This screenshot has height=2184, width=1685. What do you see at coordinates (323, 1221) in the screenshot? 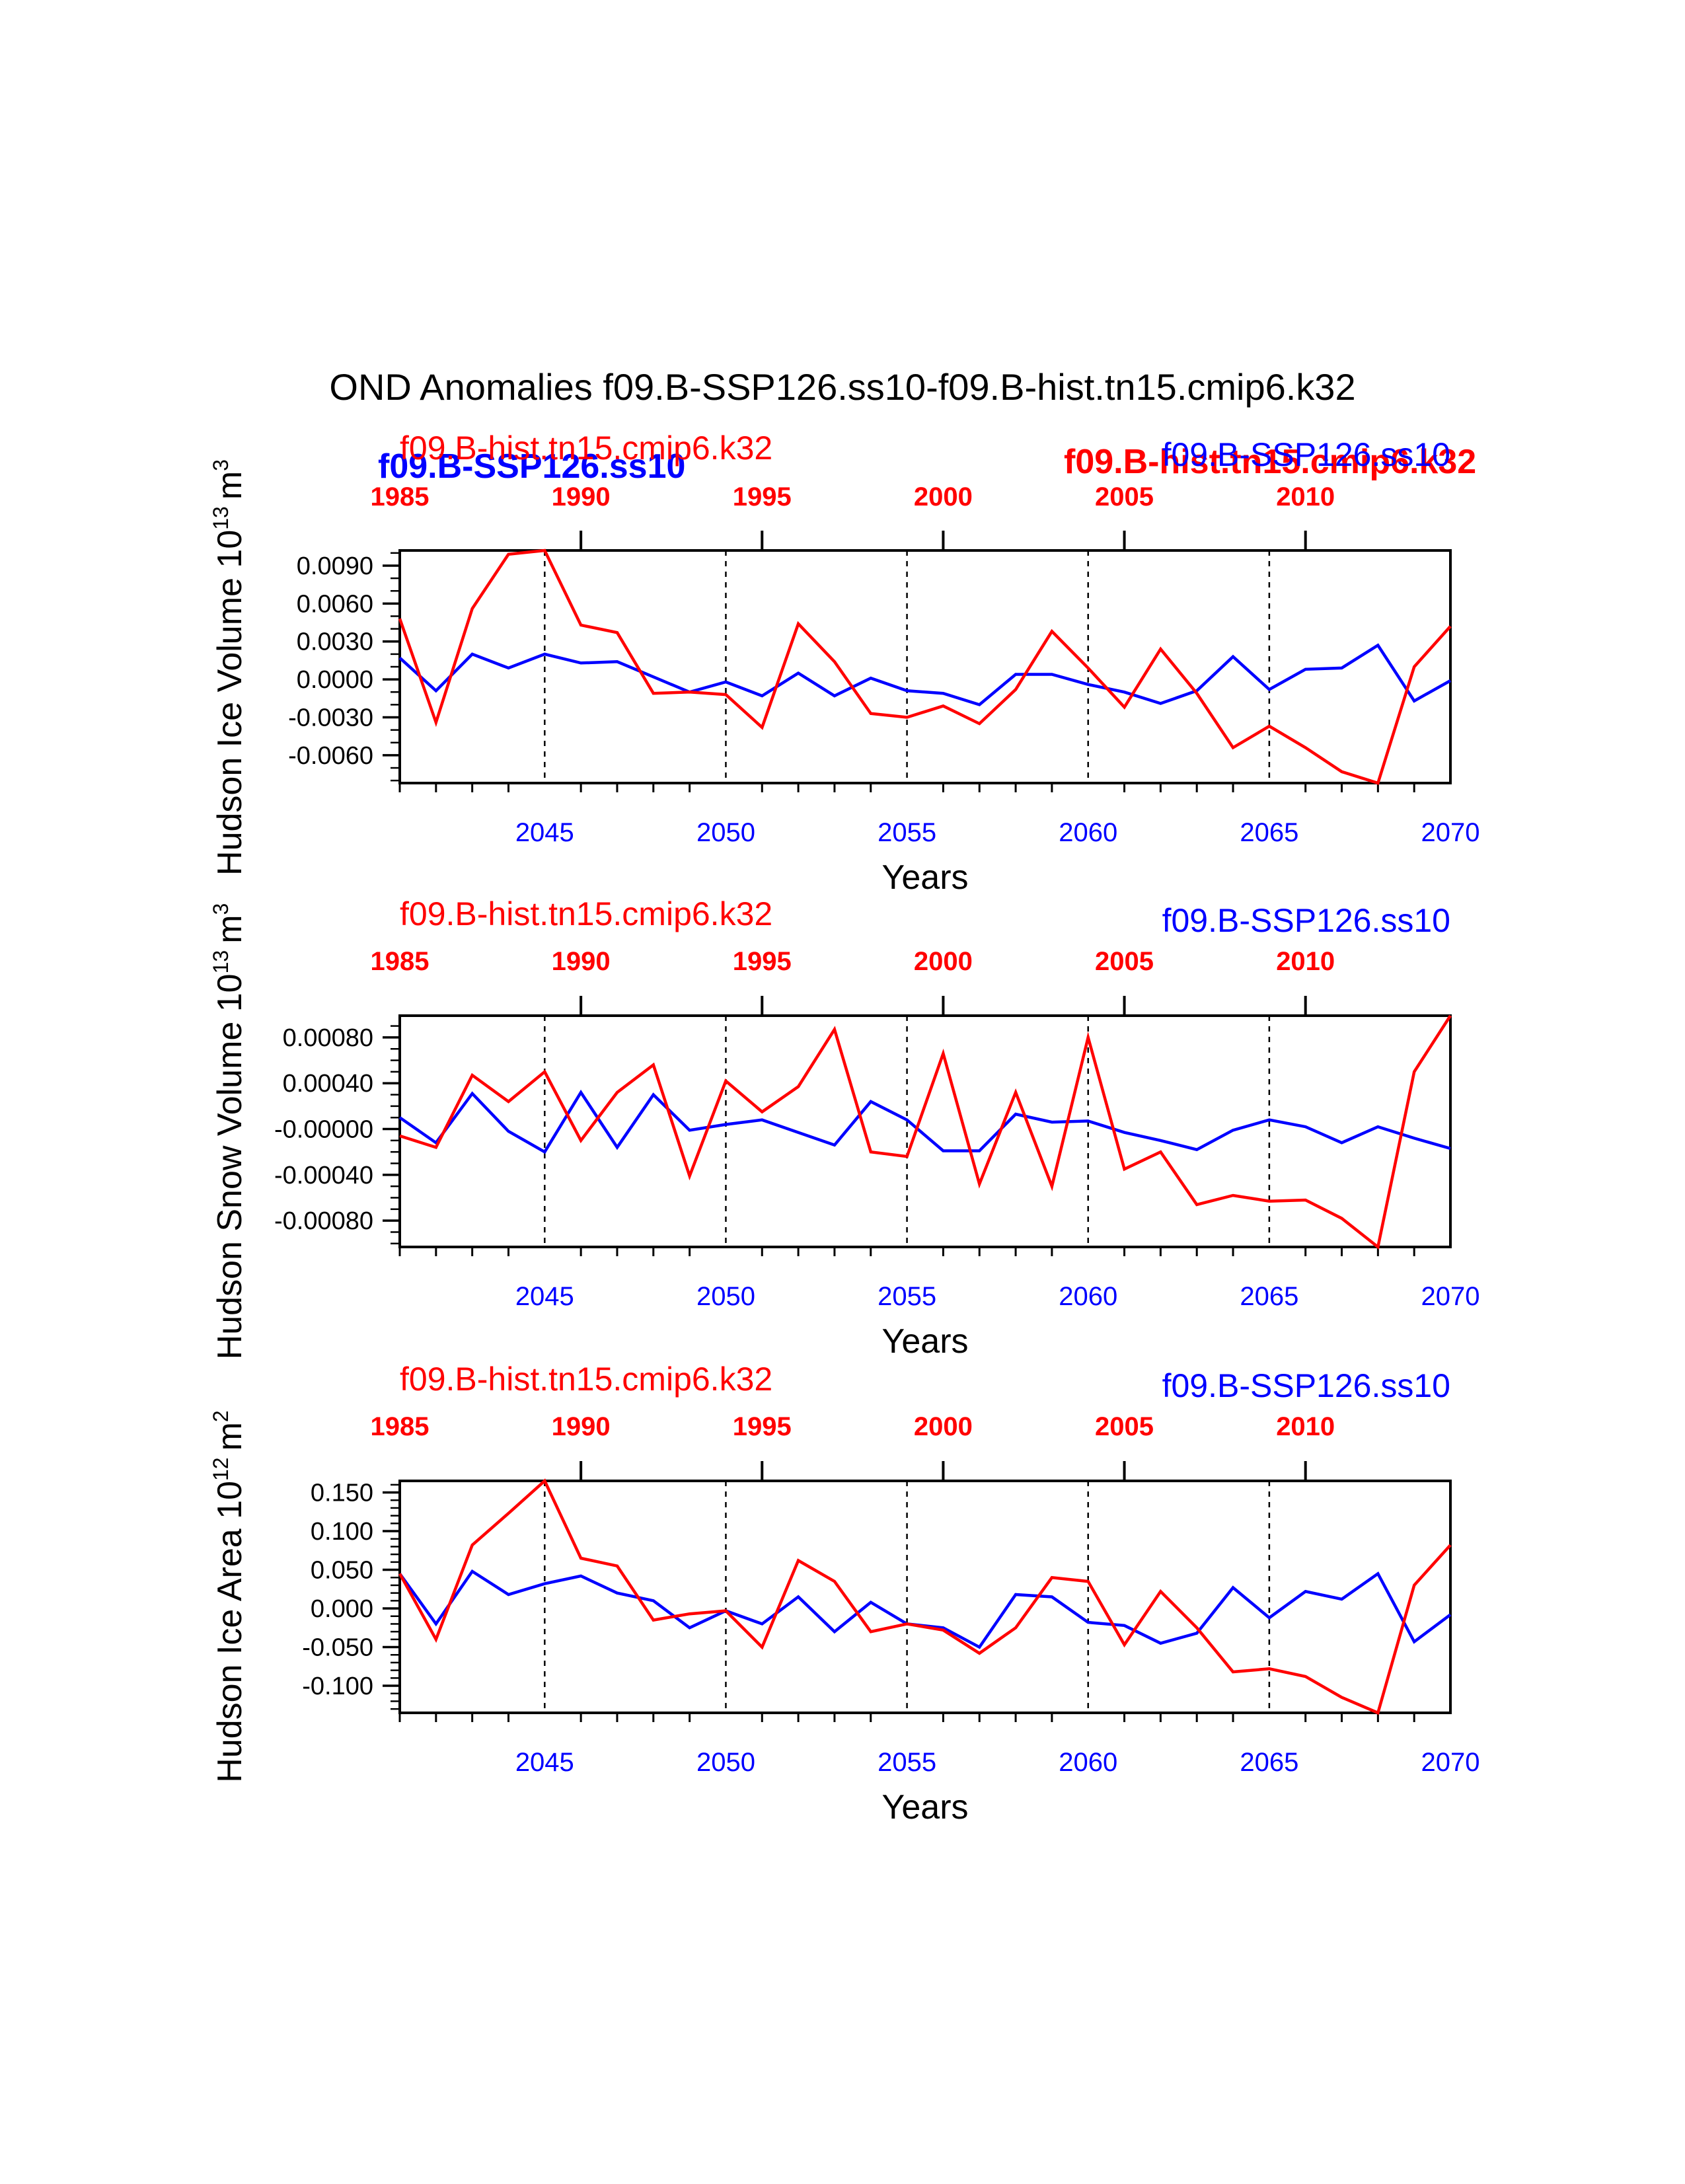
I see `y-tick-label: -0.00080` at bounding box center [323, 1221].